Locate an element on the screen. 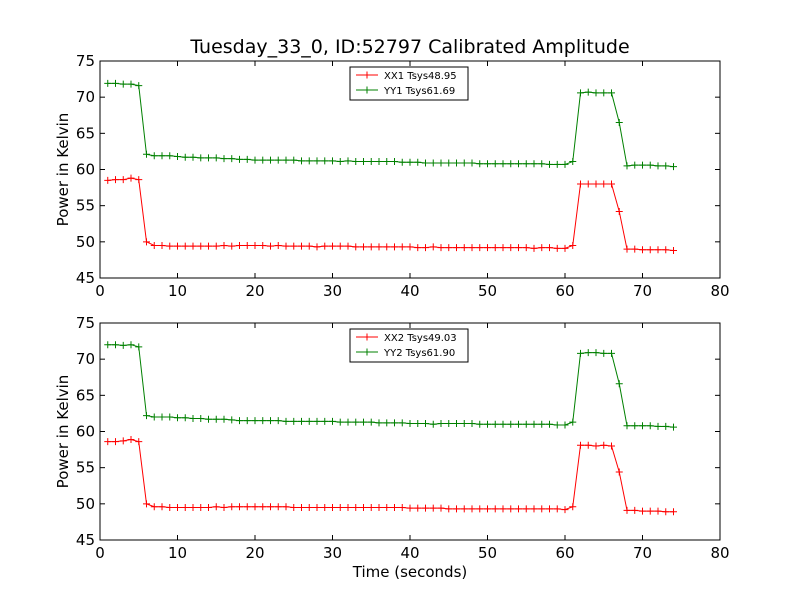 The width and height of the screenshot is (800, 600). x-tick-label: 10 is located at coordinates (177, 553).